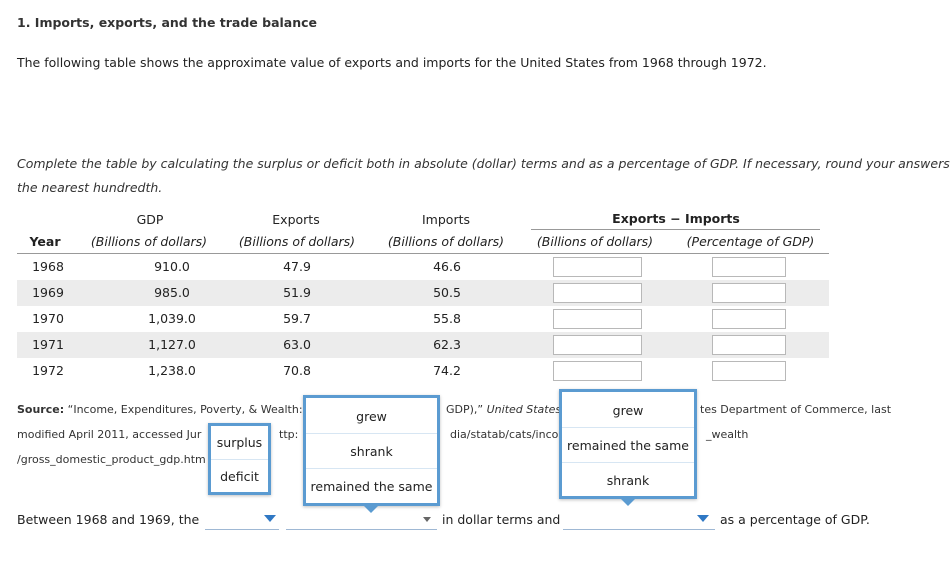 The image size is (952, 566). I want to click on source-fragment: tes Department of Commerce, last, so click(796, 409).